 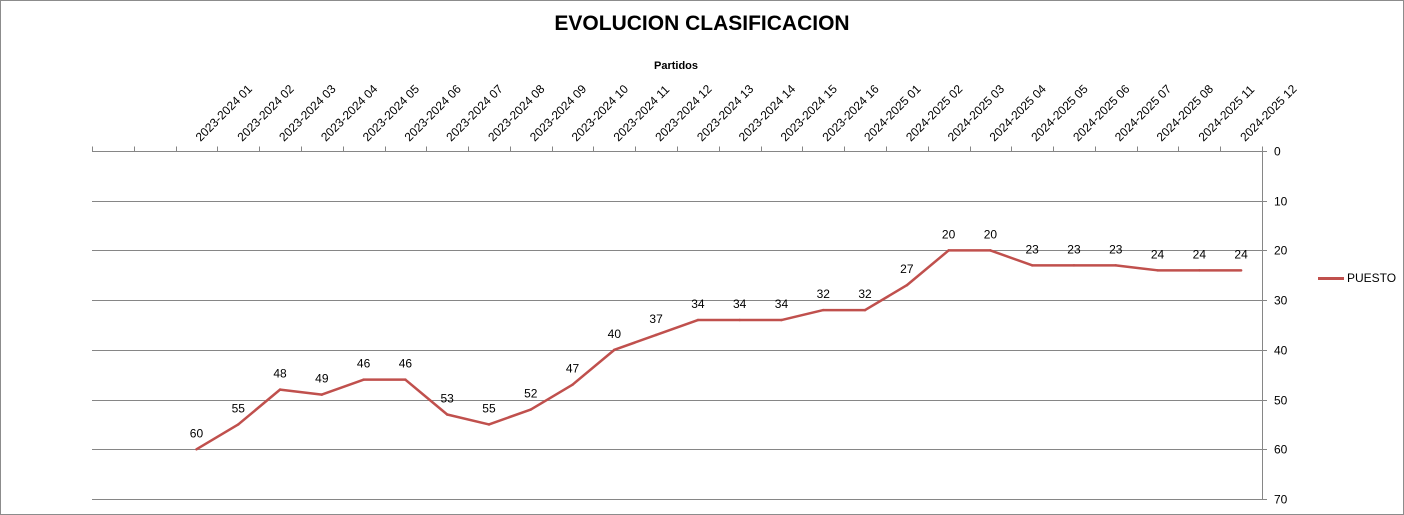 What do you see at coordinates (1277, 152) in the screenshot?
I see `y-tick-label: 0` at bounding box center [1277, 152].